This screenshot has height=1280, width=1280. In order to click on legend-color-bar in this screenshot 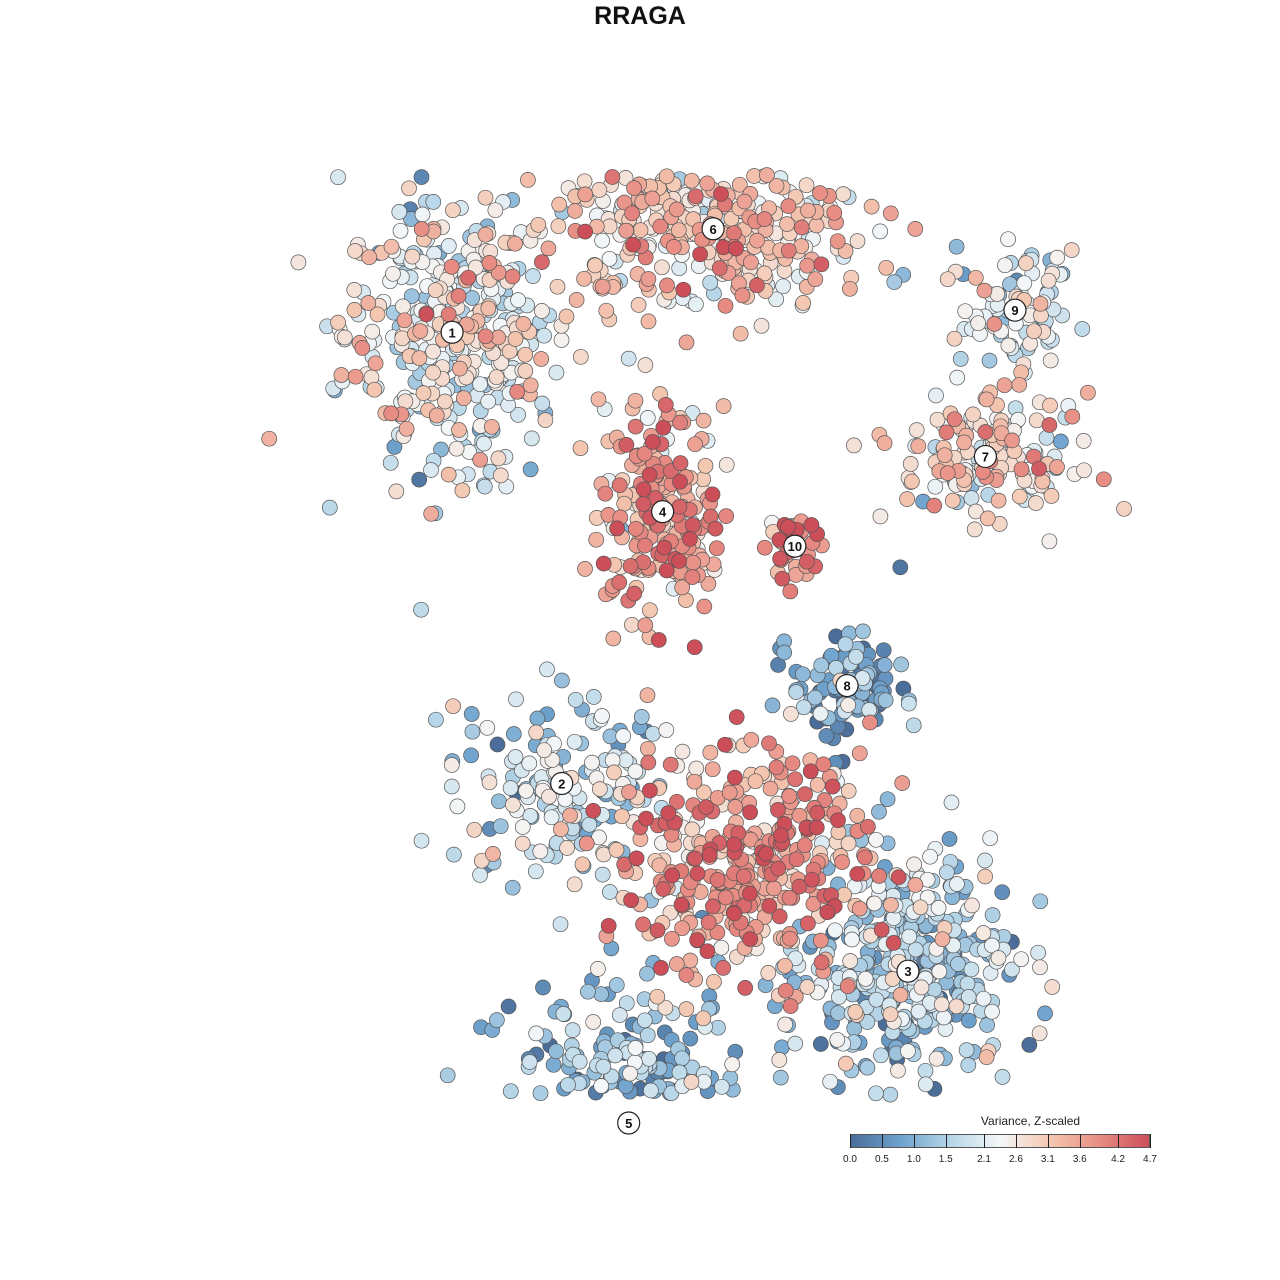, I will do `click(1000, 1141)`.